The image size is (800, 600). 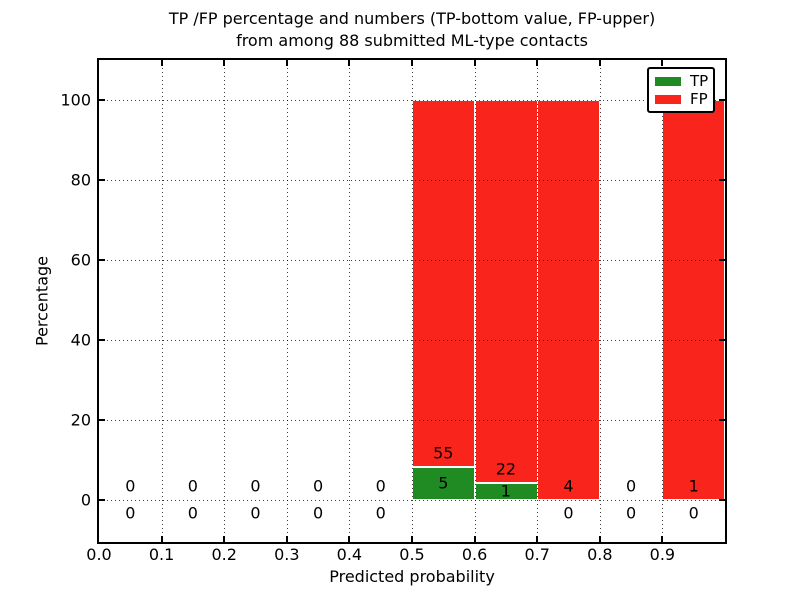 I want to click on tp-count-label-0.7: 0, so click(x=568, y=513).